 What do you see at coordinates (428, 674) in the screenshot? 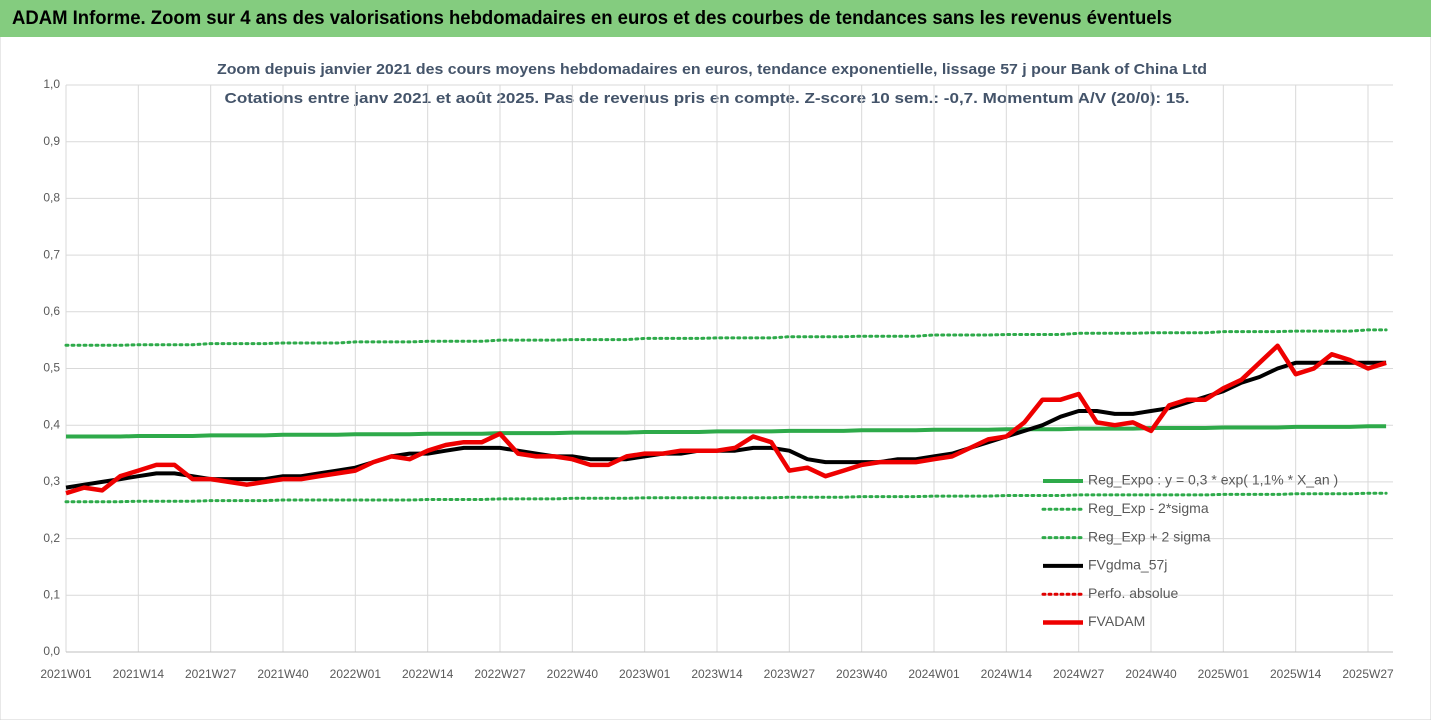
I see `x-tick-label: 2022W14` at bounding box center [428, 674].